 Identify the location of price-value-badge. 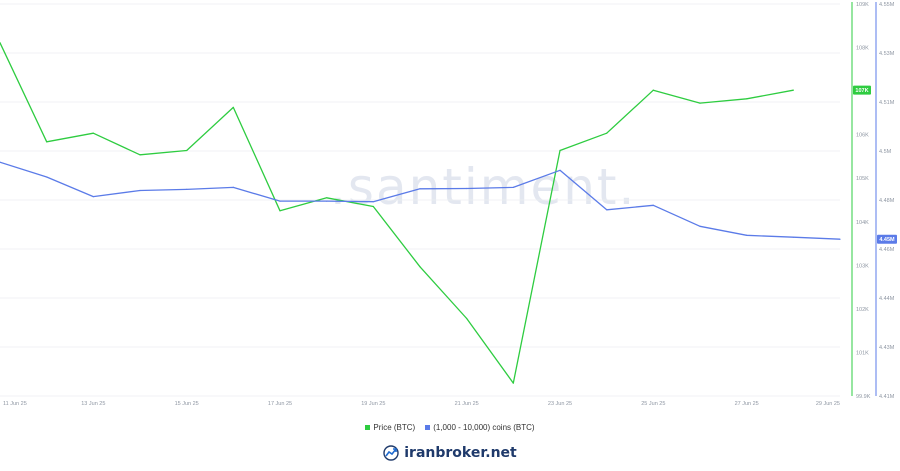
(862, 90).